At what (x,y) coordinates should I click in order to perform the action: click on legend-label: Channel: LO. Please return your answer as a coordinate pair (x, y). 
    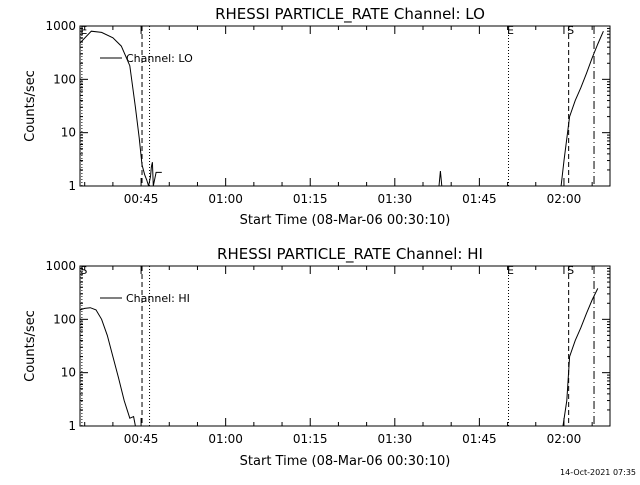
    Looking at the image, I should click on (159, 58).